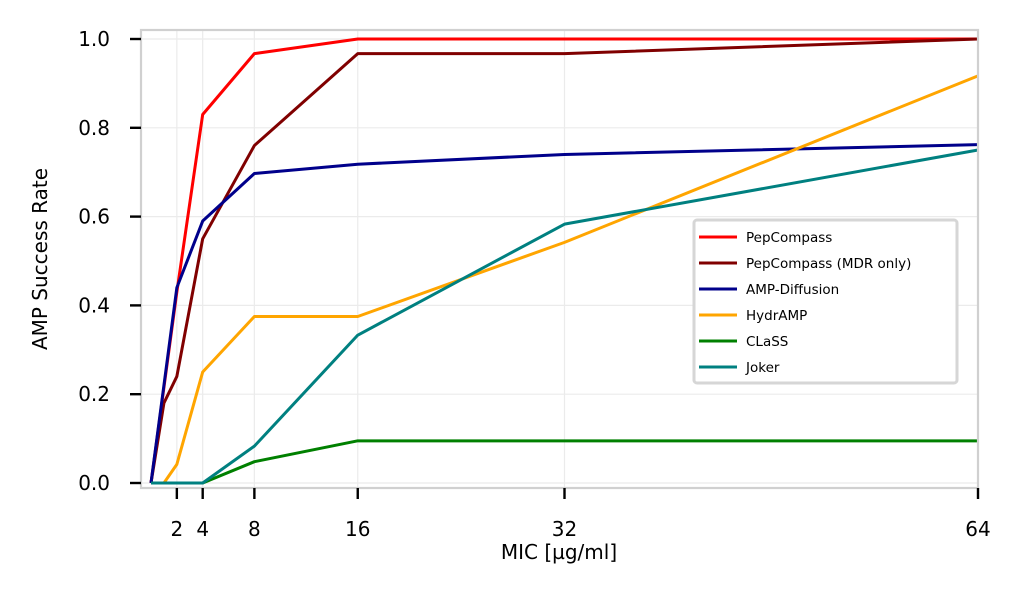  Describe the element at coordinates (94, 483) in the screenshot. I see `y-tick-label: 0.0` at that location.